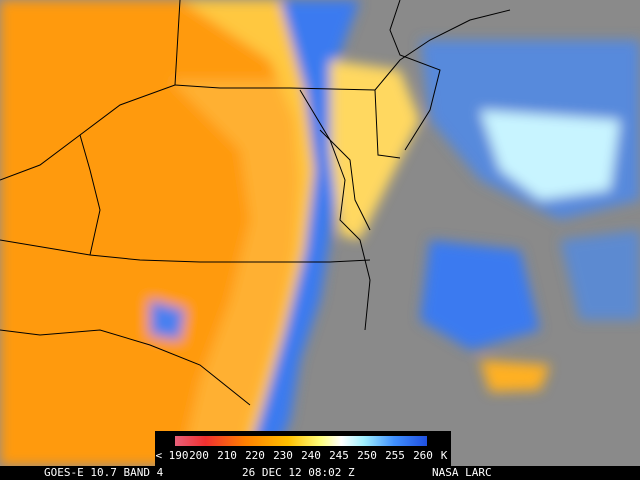 Image resolution: width=640 pixels, height=480 pixels. Describe the element at coordinates (301, 441) in the screenshot. I see `colorbar` at that location.